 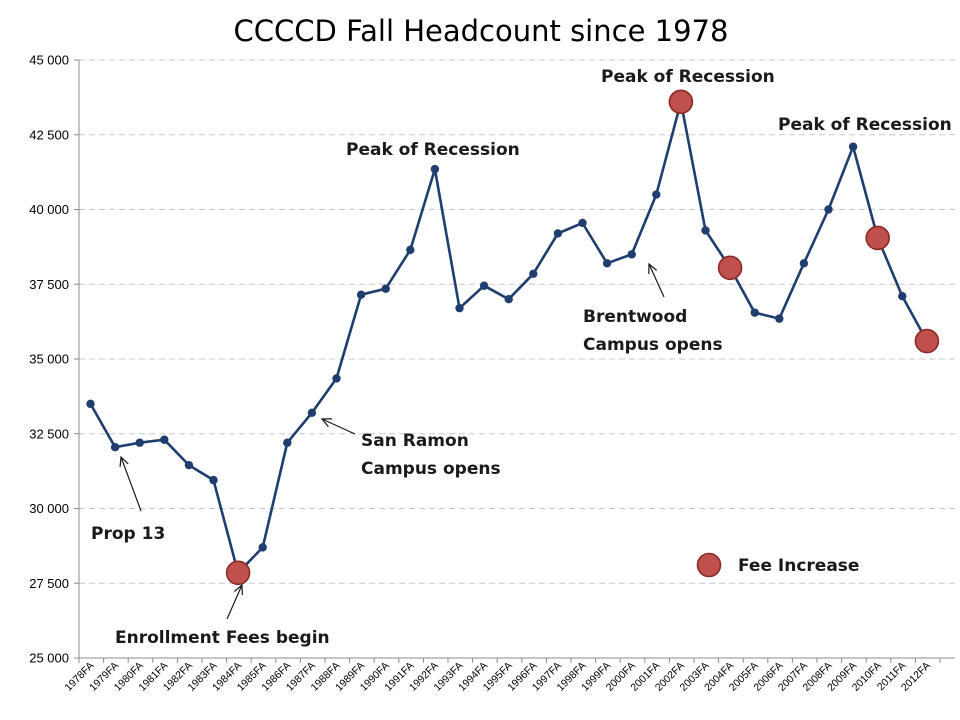 I want to click on legend: Fee Increase, so click(x=777, y=565).